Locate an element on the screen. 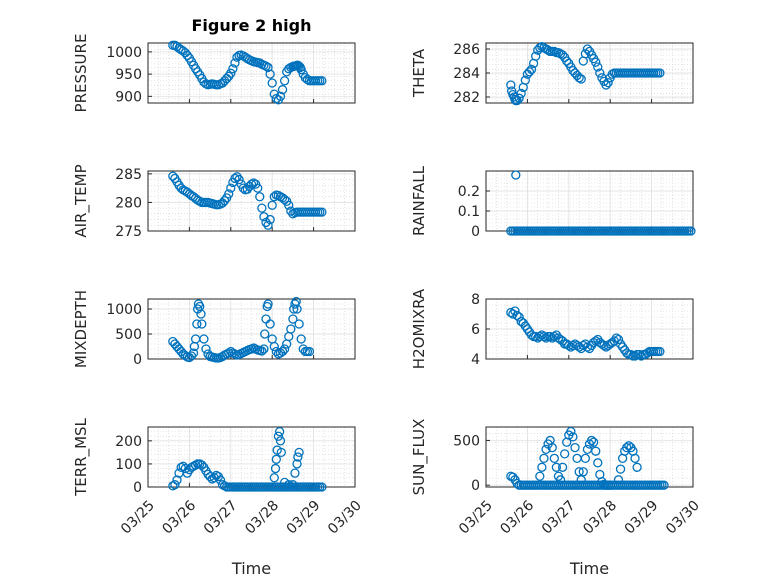 The height and width of the screenshot is (583, 778). mixdepth-ytick-label: 1000 is located at coordinates (124, 310).